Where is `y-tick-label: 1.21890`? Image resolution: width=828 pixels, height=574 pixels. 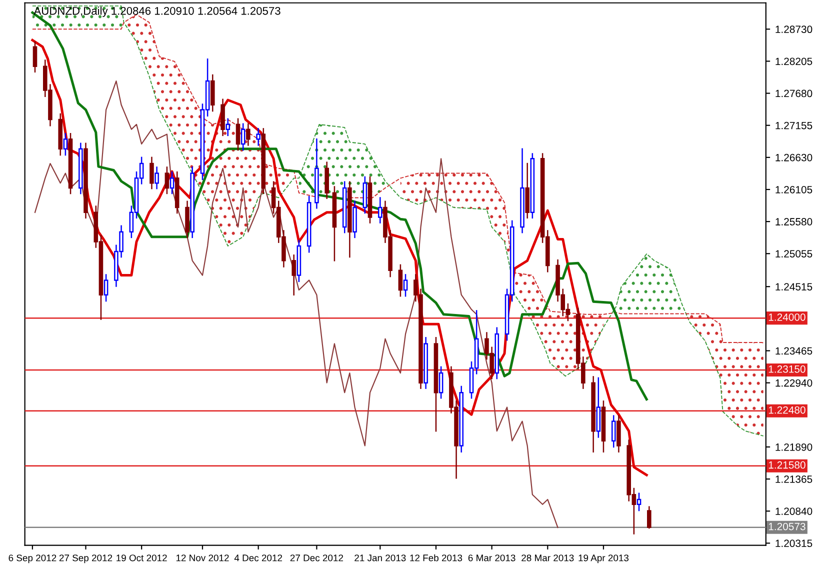
y-tick-label: 1.21890 is located at coordinates (794, 447).